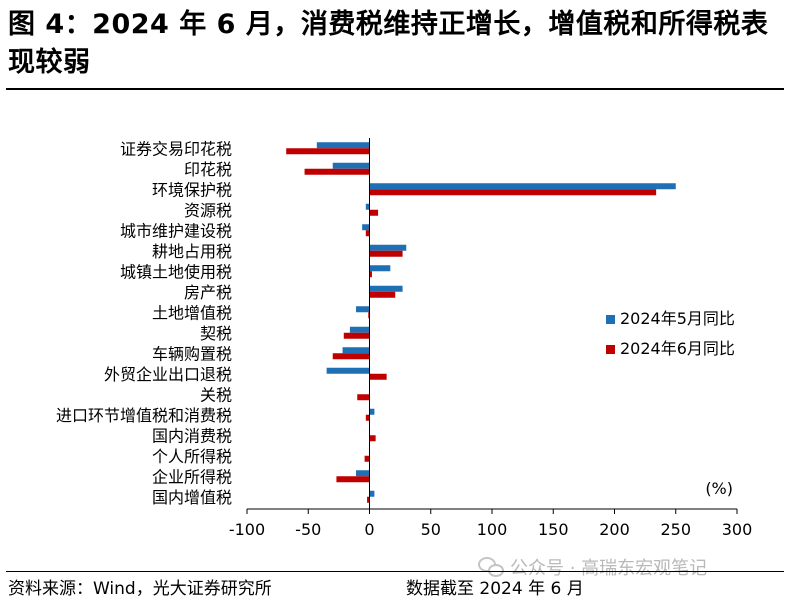 The height and width of the screenshot is (600, 790). What do you see at coordinates (192, 456) in the screenshot?
I see `category-label-15: 个人所得税` at bounding box center [192, 456].